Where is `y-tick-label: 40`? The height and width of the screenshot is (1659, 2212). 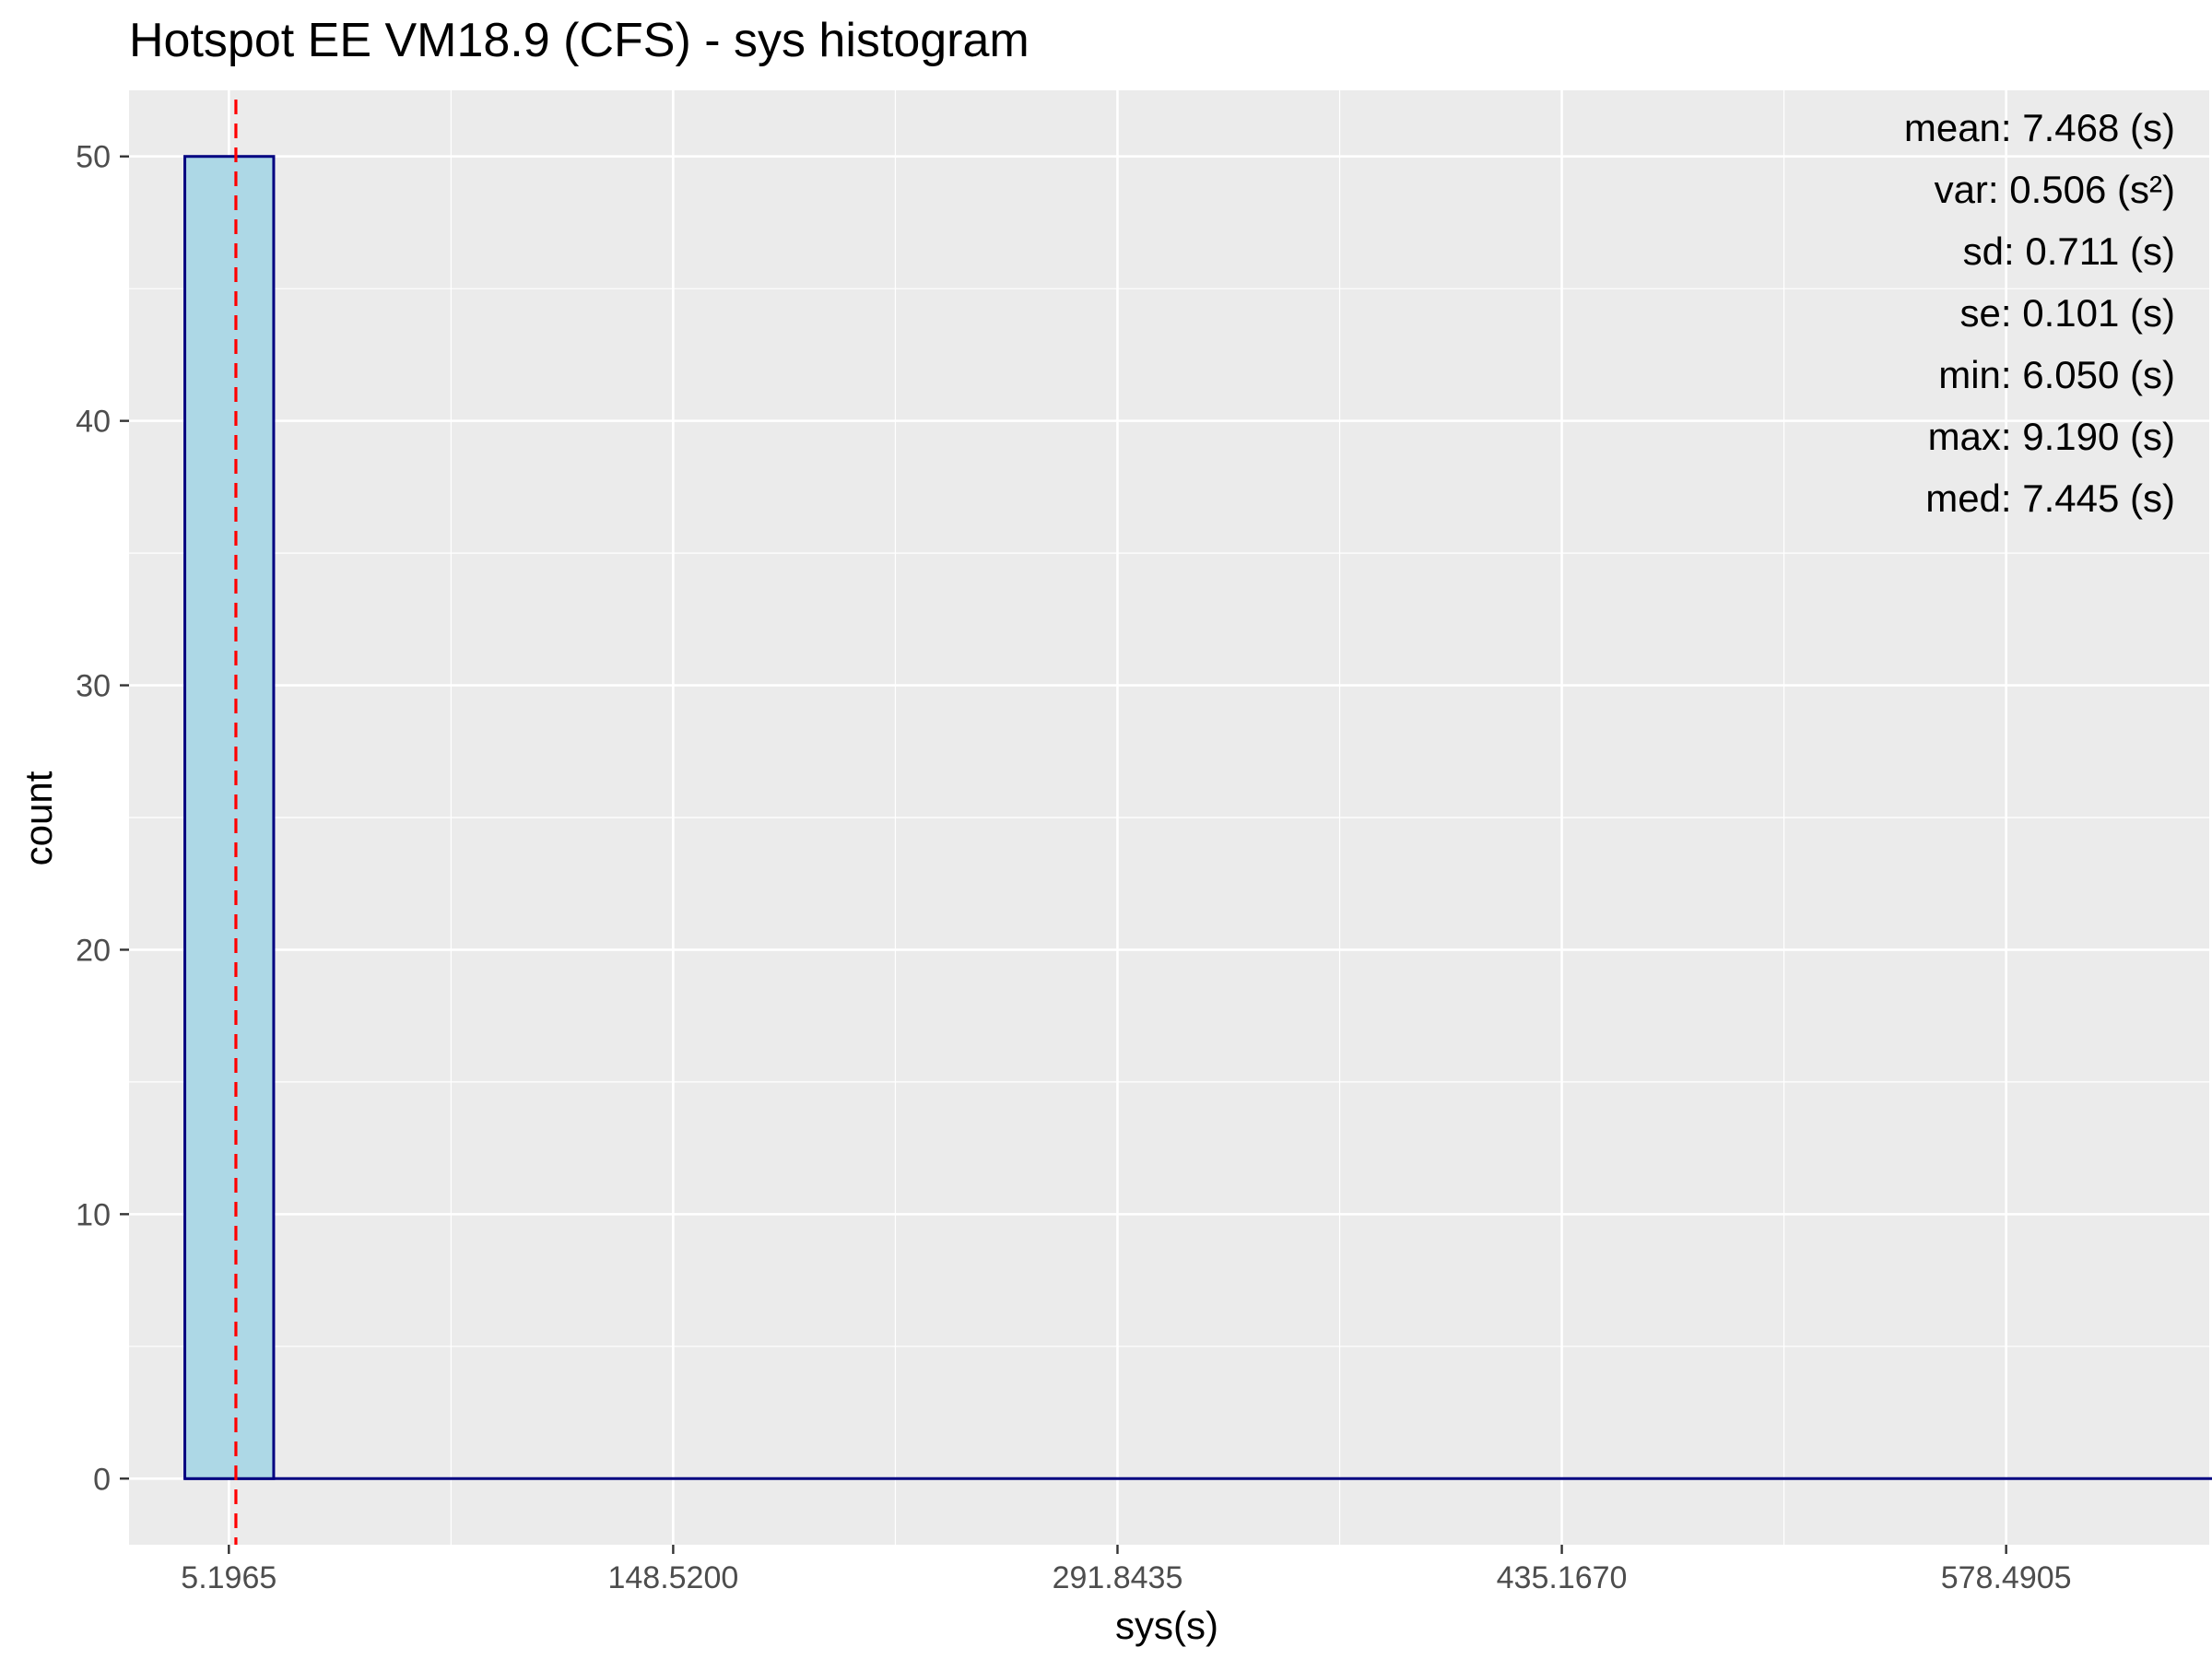
y-tick-label: 40 is located at coordinates (93, 422).